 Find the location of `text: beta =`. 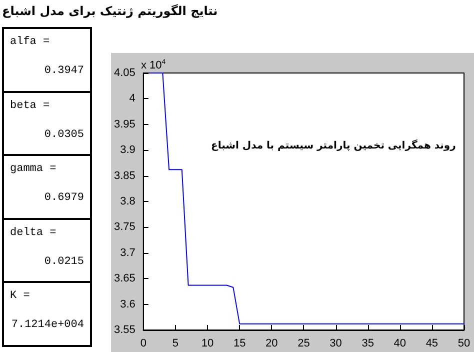

text: beta = is located at coordinates (30, 106).